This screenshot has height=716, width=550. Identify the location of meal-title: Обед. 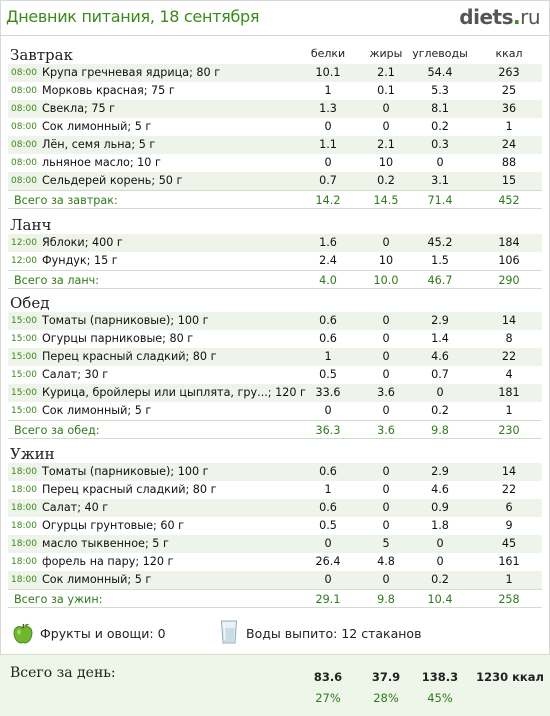
(30, 303).